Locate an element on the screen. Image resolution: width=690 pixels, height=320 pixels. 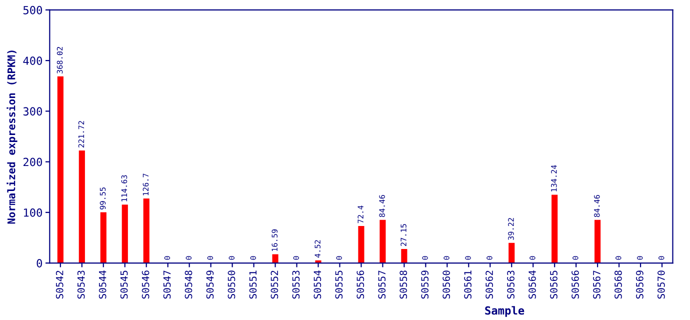
x-tick-label: S0547 is located at coordinates (167, 284).